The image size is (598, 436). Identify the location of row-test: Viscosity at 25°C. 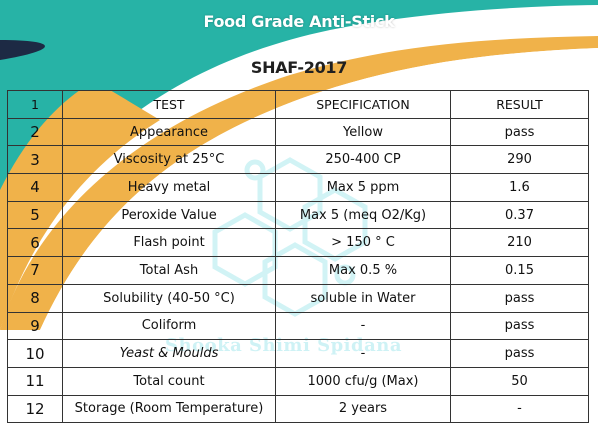
(169, 160).